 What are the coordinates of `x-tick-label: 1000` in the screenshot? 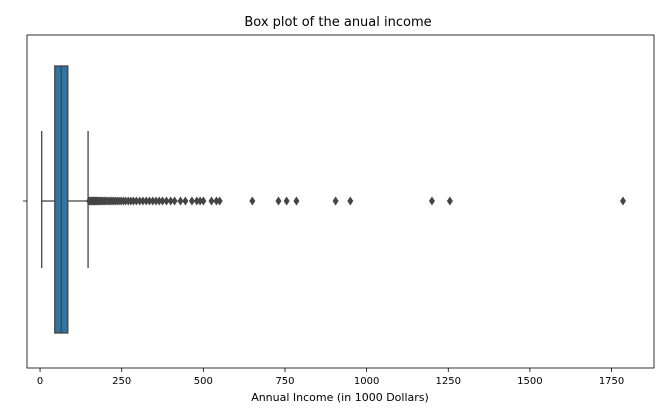 It's located at (366, 381).